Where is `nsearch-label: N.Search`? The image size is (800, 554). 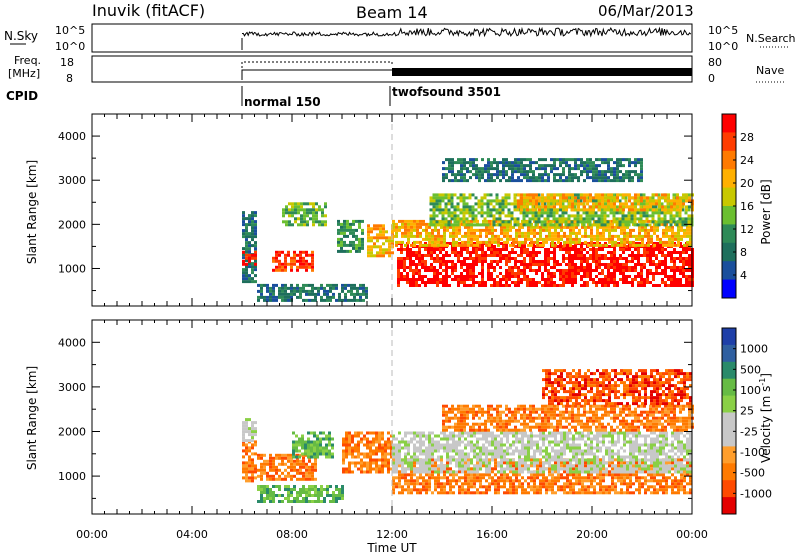 nsearch-label: N.Search is located at coordinates (771, 38).